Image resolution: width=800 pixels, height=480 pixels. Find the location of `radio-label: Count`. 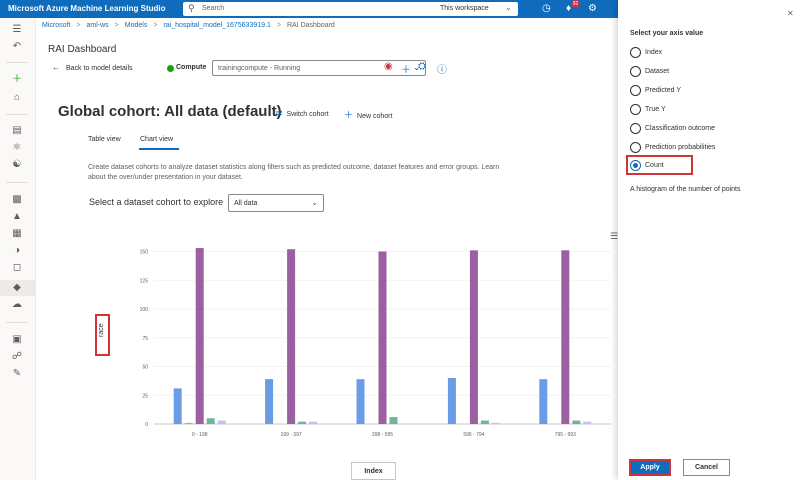

radio-label: Count is located at coordinates (654, 165).